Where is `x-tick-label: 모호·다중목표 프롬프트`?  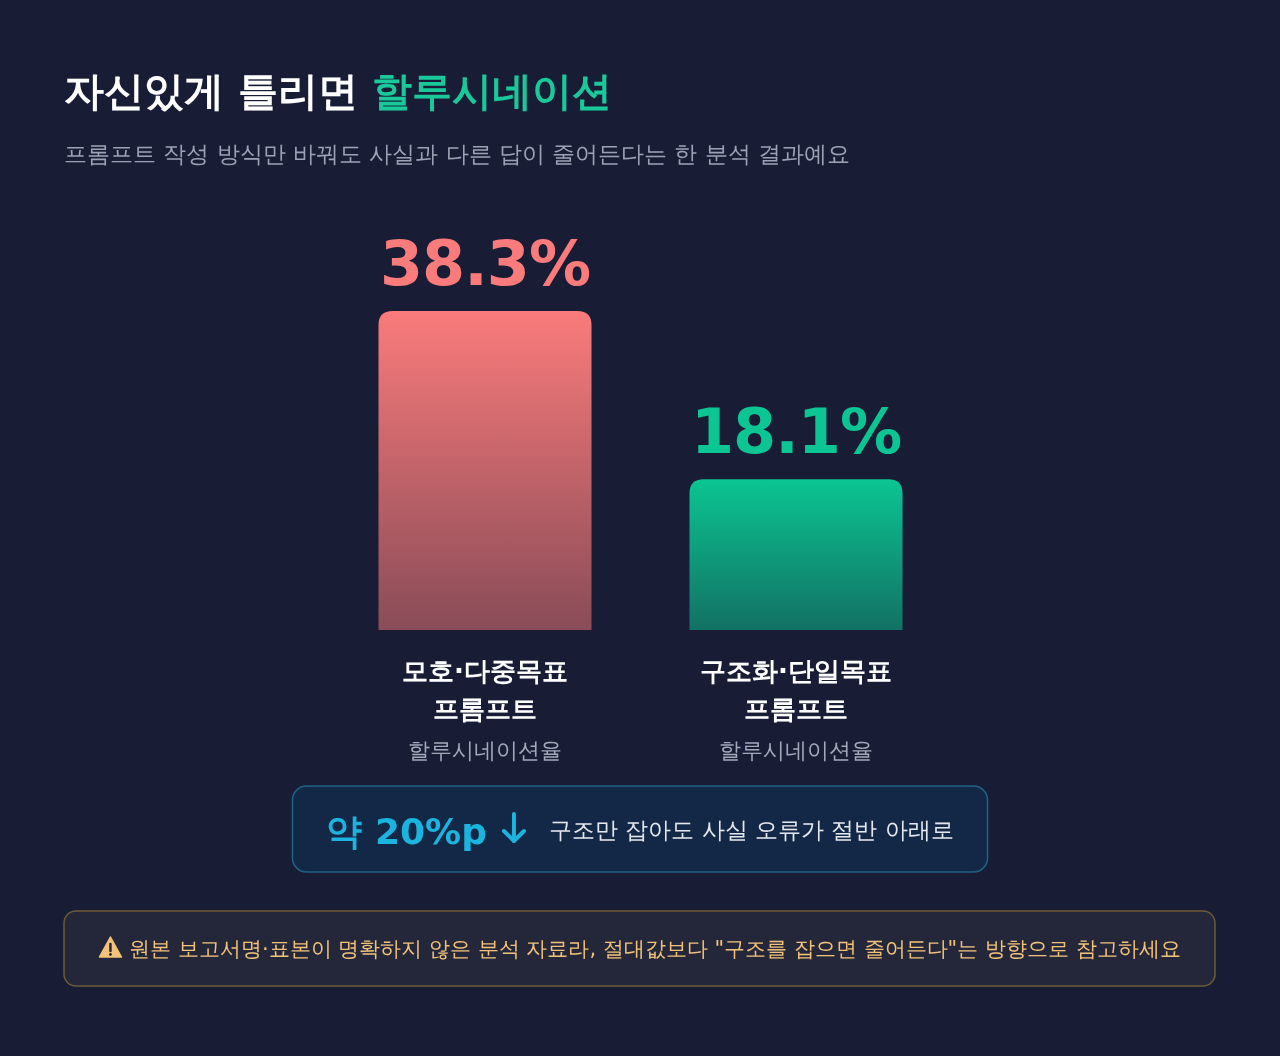 x-tick-label: 모호·다중목표 프롬프트 is located at coordinates (485, 690).